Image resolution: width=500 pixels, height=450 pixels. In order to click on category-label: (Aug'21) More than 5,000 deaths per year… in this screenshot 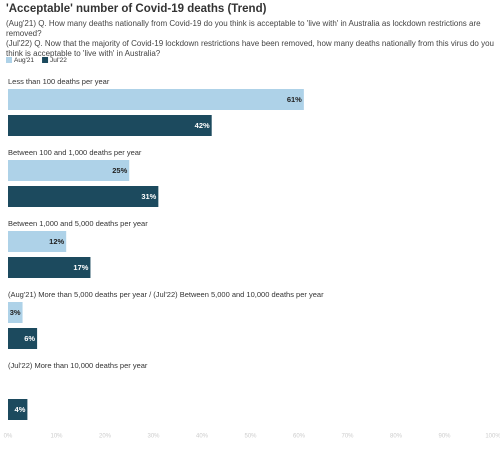, I will do `click(166, 294)`.